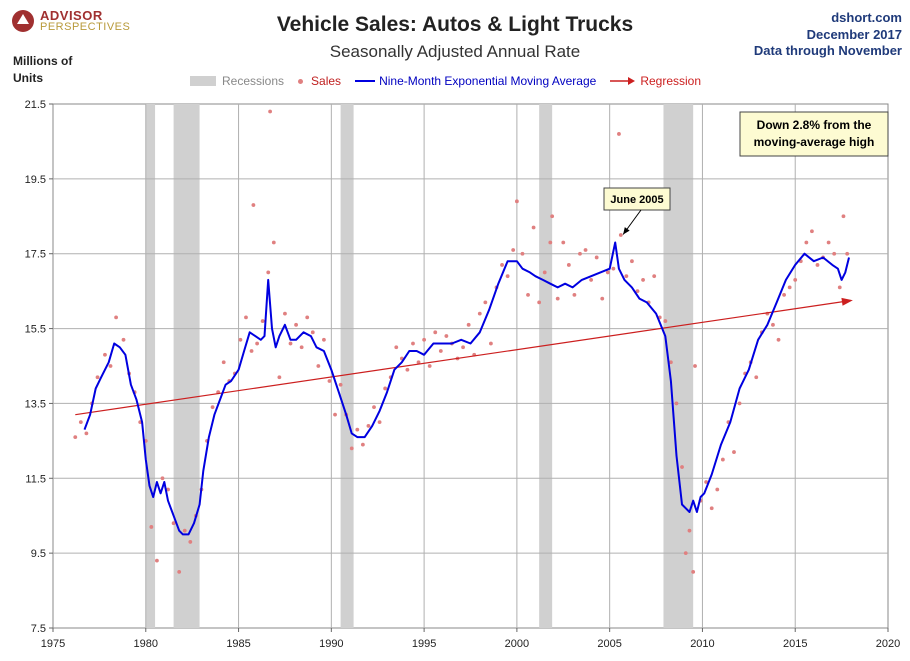  I want to click on regression-swatch, so click(623, 81).